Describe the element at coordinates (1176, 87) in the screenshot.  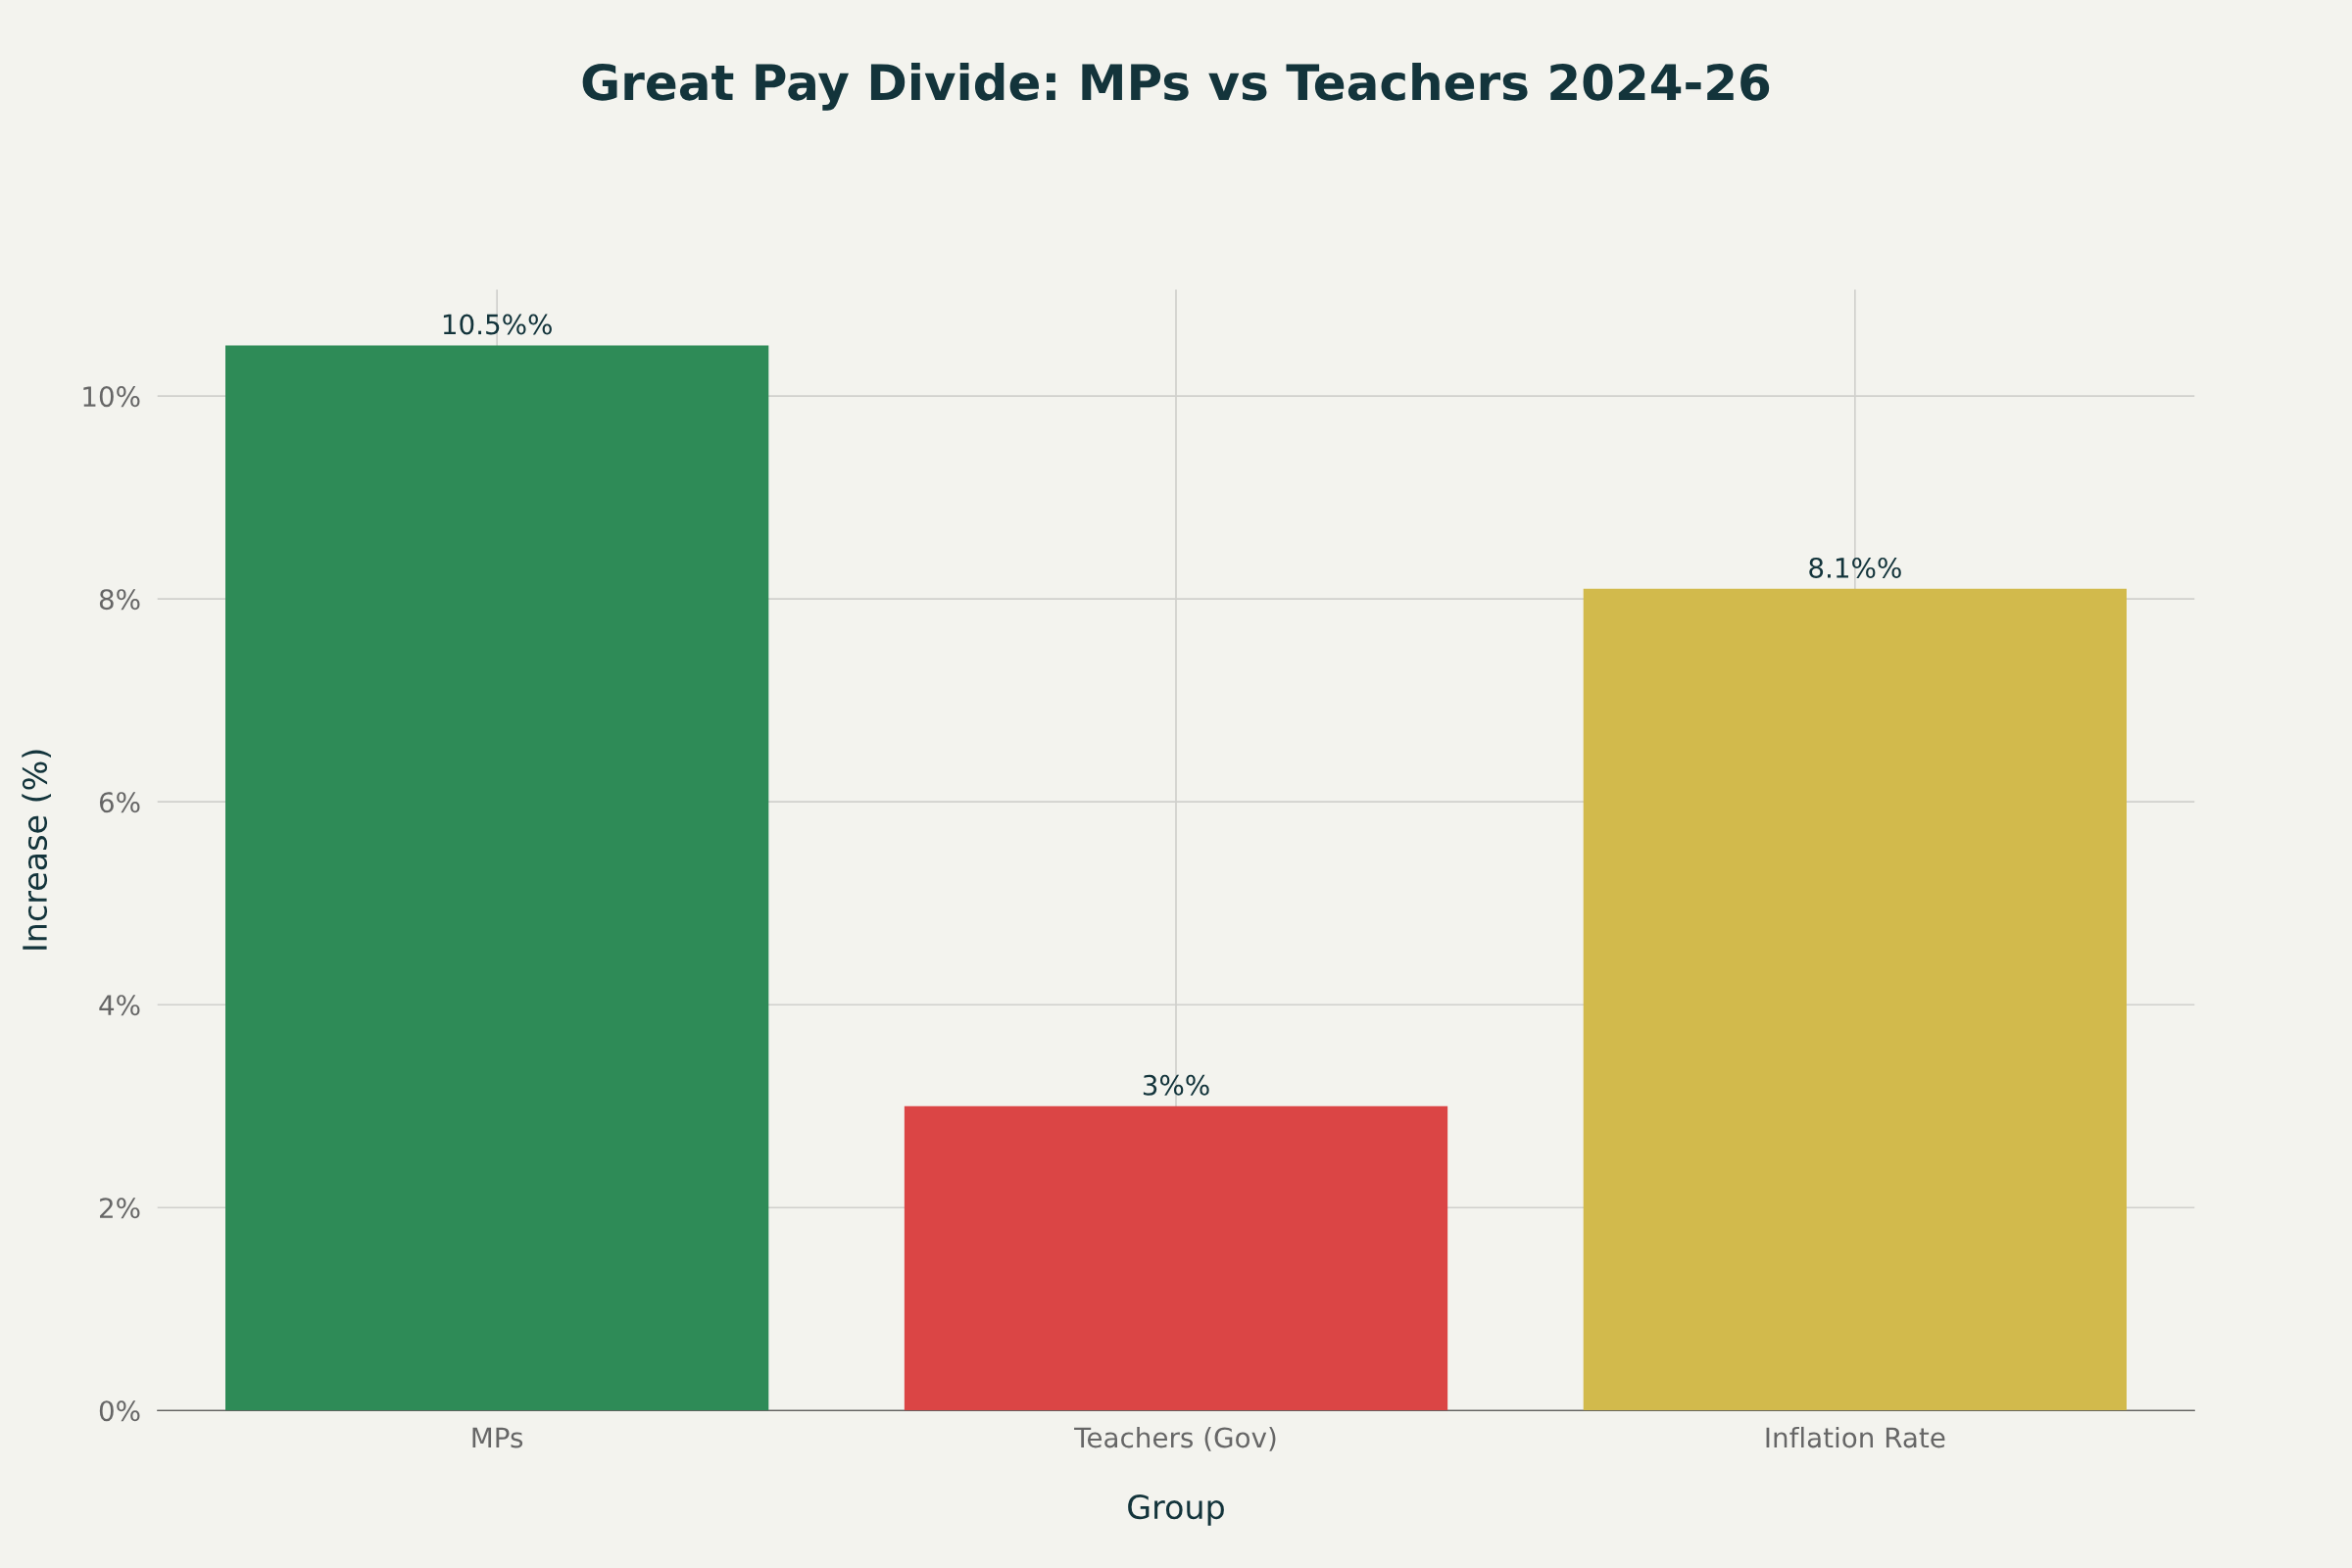
I see `chart-title: Great Pay Divide: MPs vs Teachers 2024-26` at that location.